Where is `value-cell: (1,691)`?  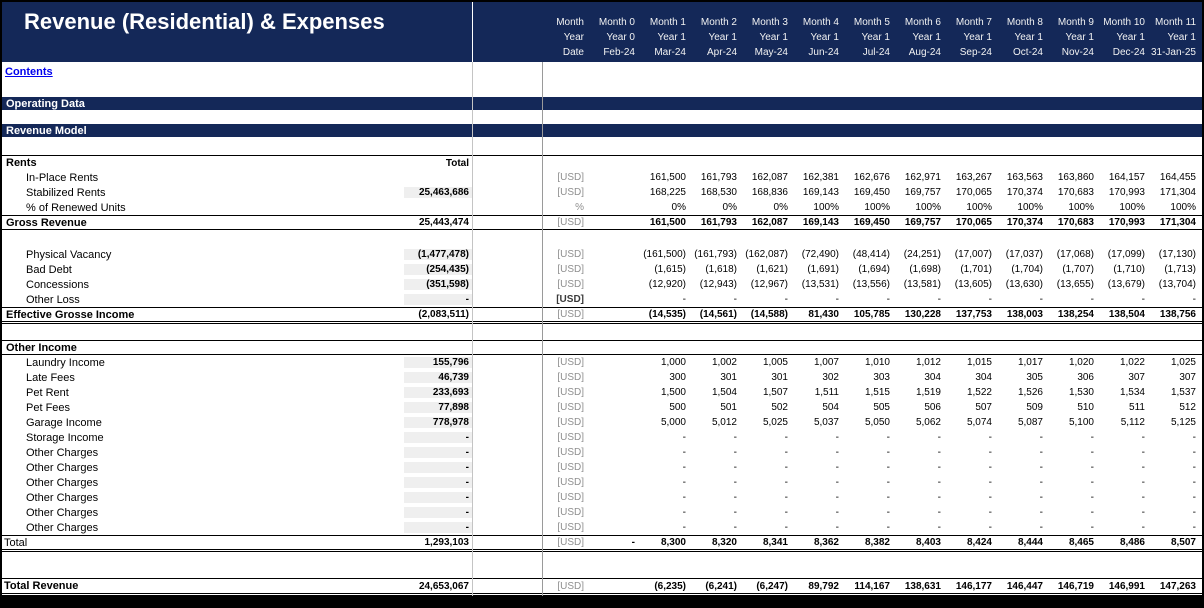
value-cell: (1,691) is located at coordinates (823, 269).